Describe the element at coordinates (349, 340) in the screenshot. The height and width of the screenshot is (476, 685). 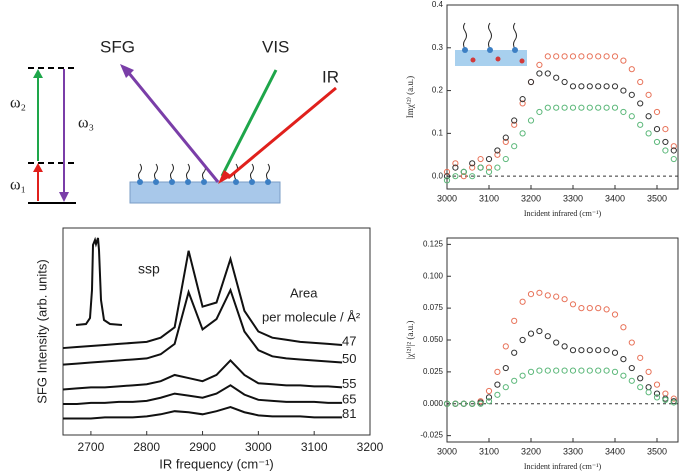
I see `series-label: 47` at that location.